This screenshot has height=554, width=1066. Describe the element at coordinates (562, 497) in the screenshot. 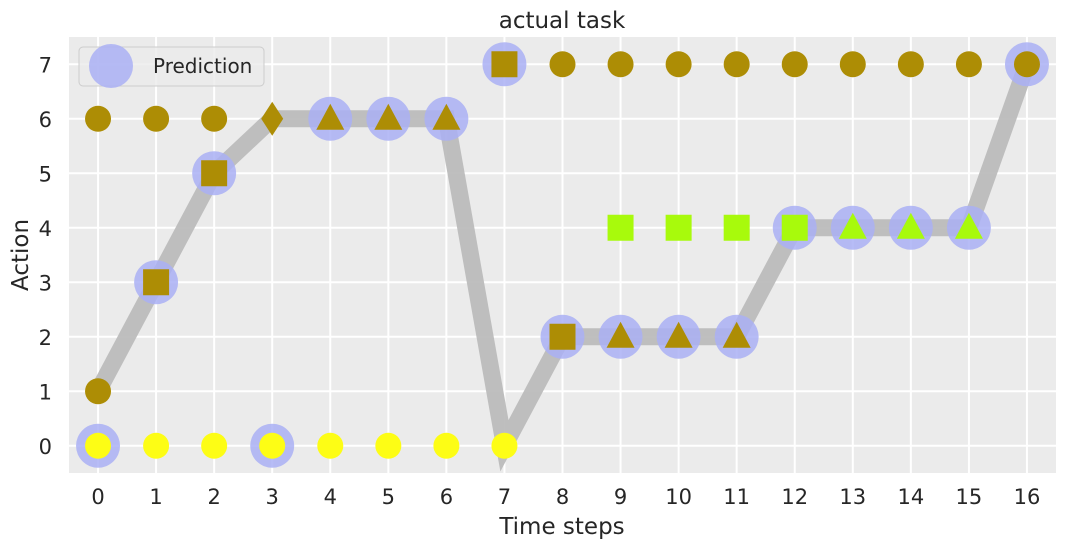

I see `x-tick-label: 8` at that location.